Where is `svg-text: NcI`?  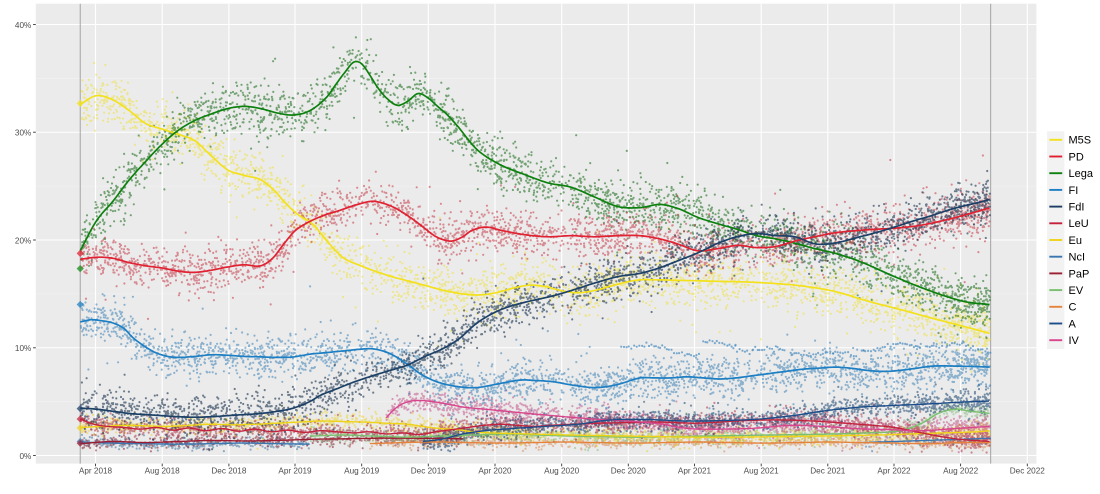 svg-text: NcI is located at coordinates (1077, 258).